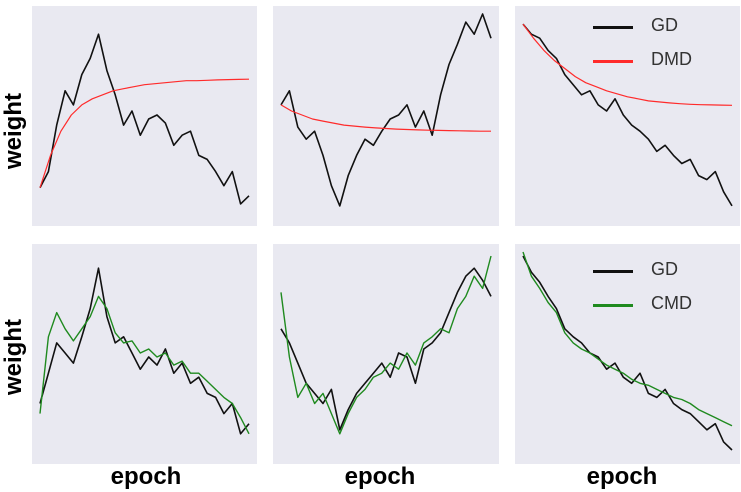  I want to click on chart-top-left, so click(144, 119).